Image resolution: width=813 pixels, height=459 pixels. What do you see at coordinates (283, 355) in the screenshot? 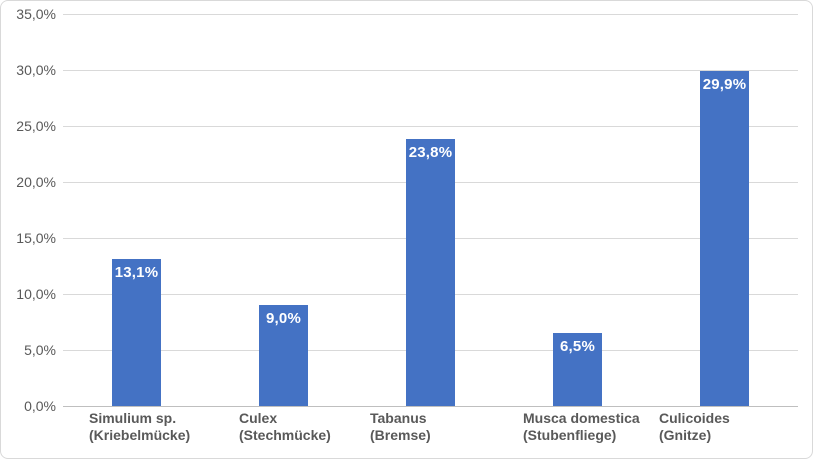
I see `bar: 9,0%` at bounding box center [283, 355].